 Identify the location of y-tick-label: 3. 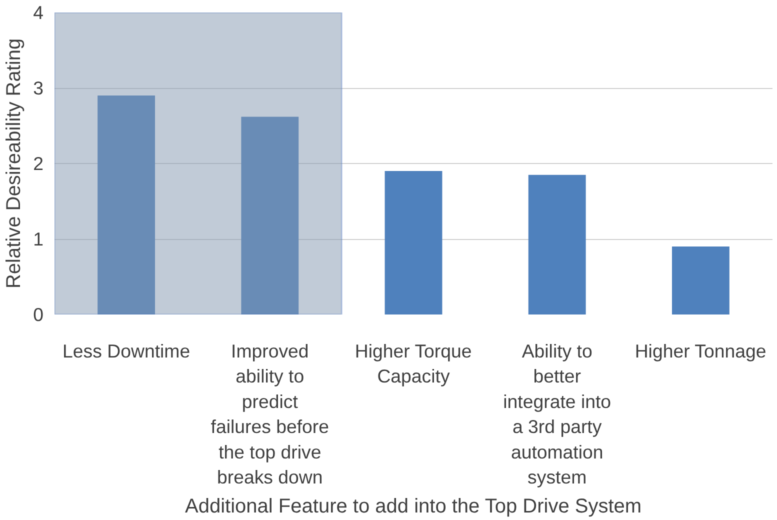
(38, 88).